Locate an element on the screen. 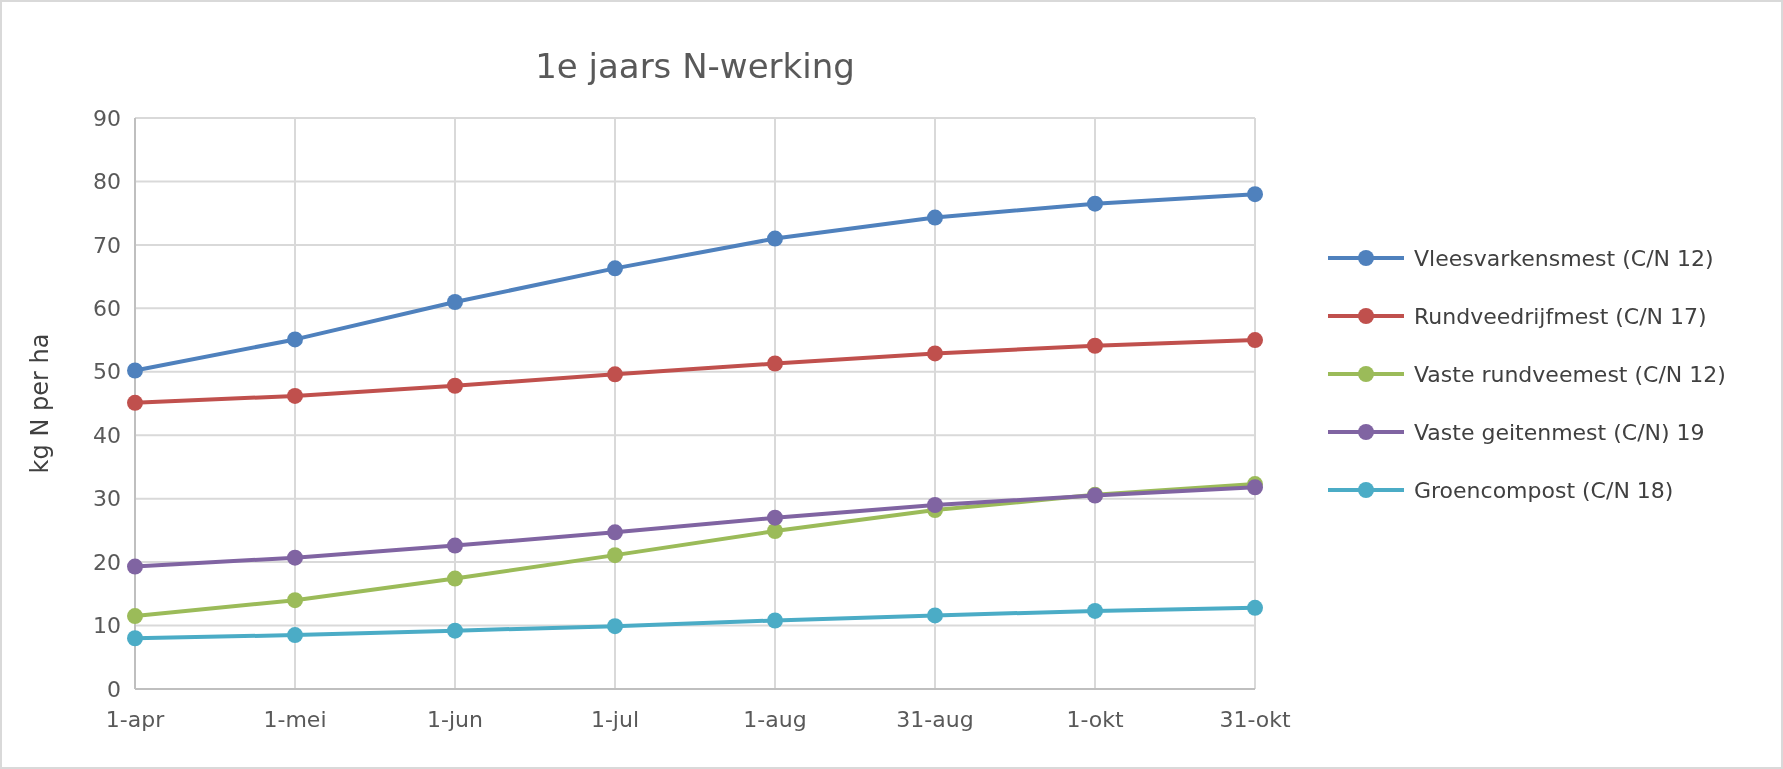  legend-label: Rundveedrijfmest (C/N 17) is located at coordinates (1560, 316).